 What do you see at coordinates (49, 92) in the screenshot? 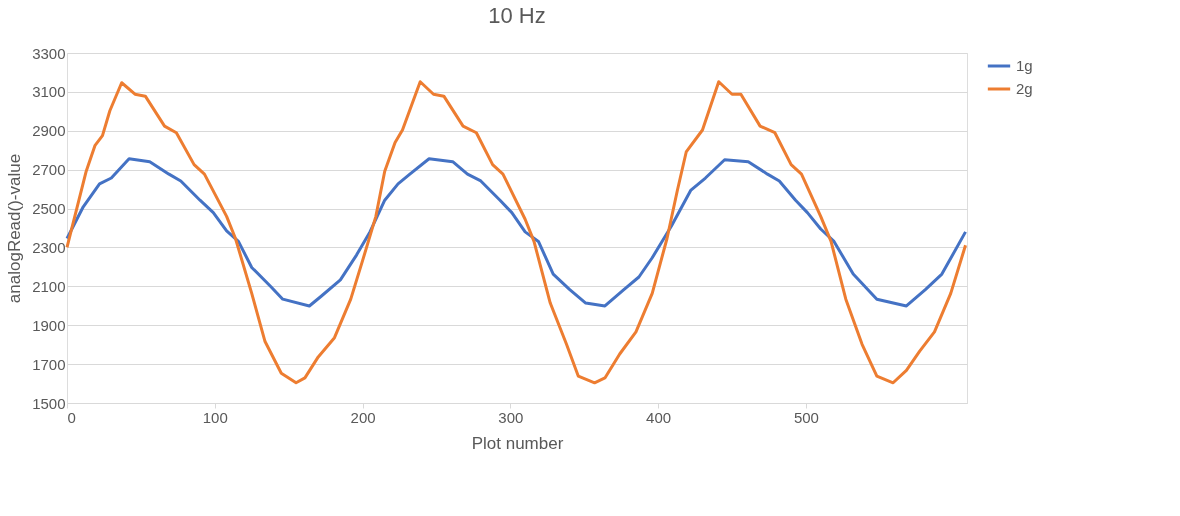
I see `y-tick-label: 3100` at bounding box center [49, 92].